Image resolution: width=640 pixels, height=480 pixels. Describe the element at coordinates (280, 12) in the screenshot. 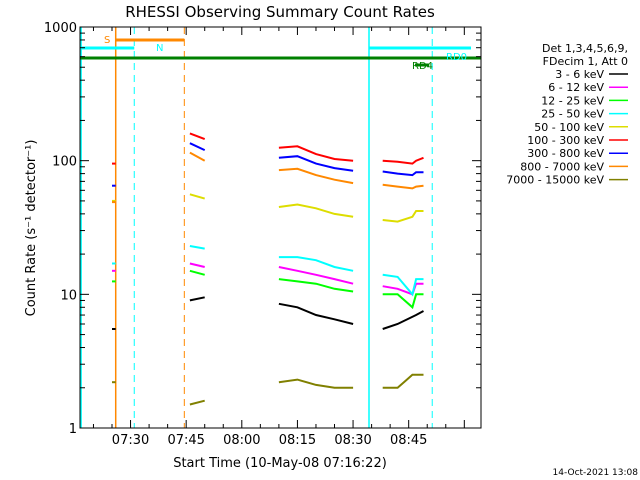

I see `chart-title: RHESSI Observing Summary Count Rates` at that location.